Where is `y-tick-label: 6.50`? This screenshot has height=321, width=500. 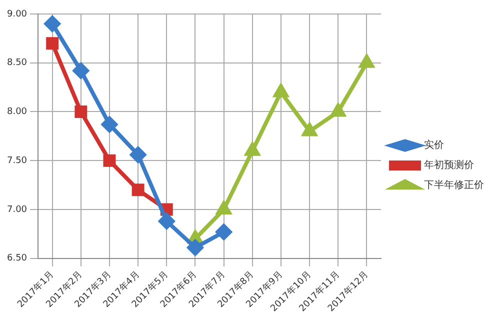
y-tick-label: 6.50 is located at coordinates (17, 259).